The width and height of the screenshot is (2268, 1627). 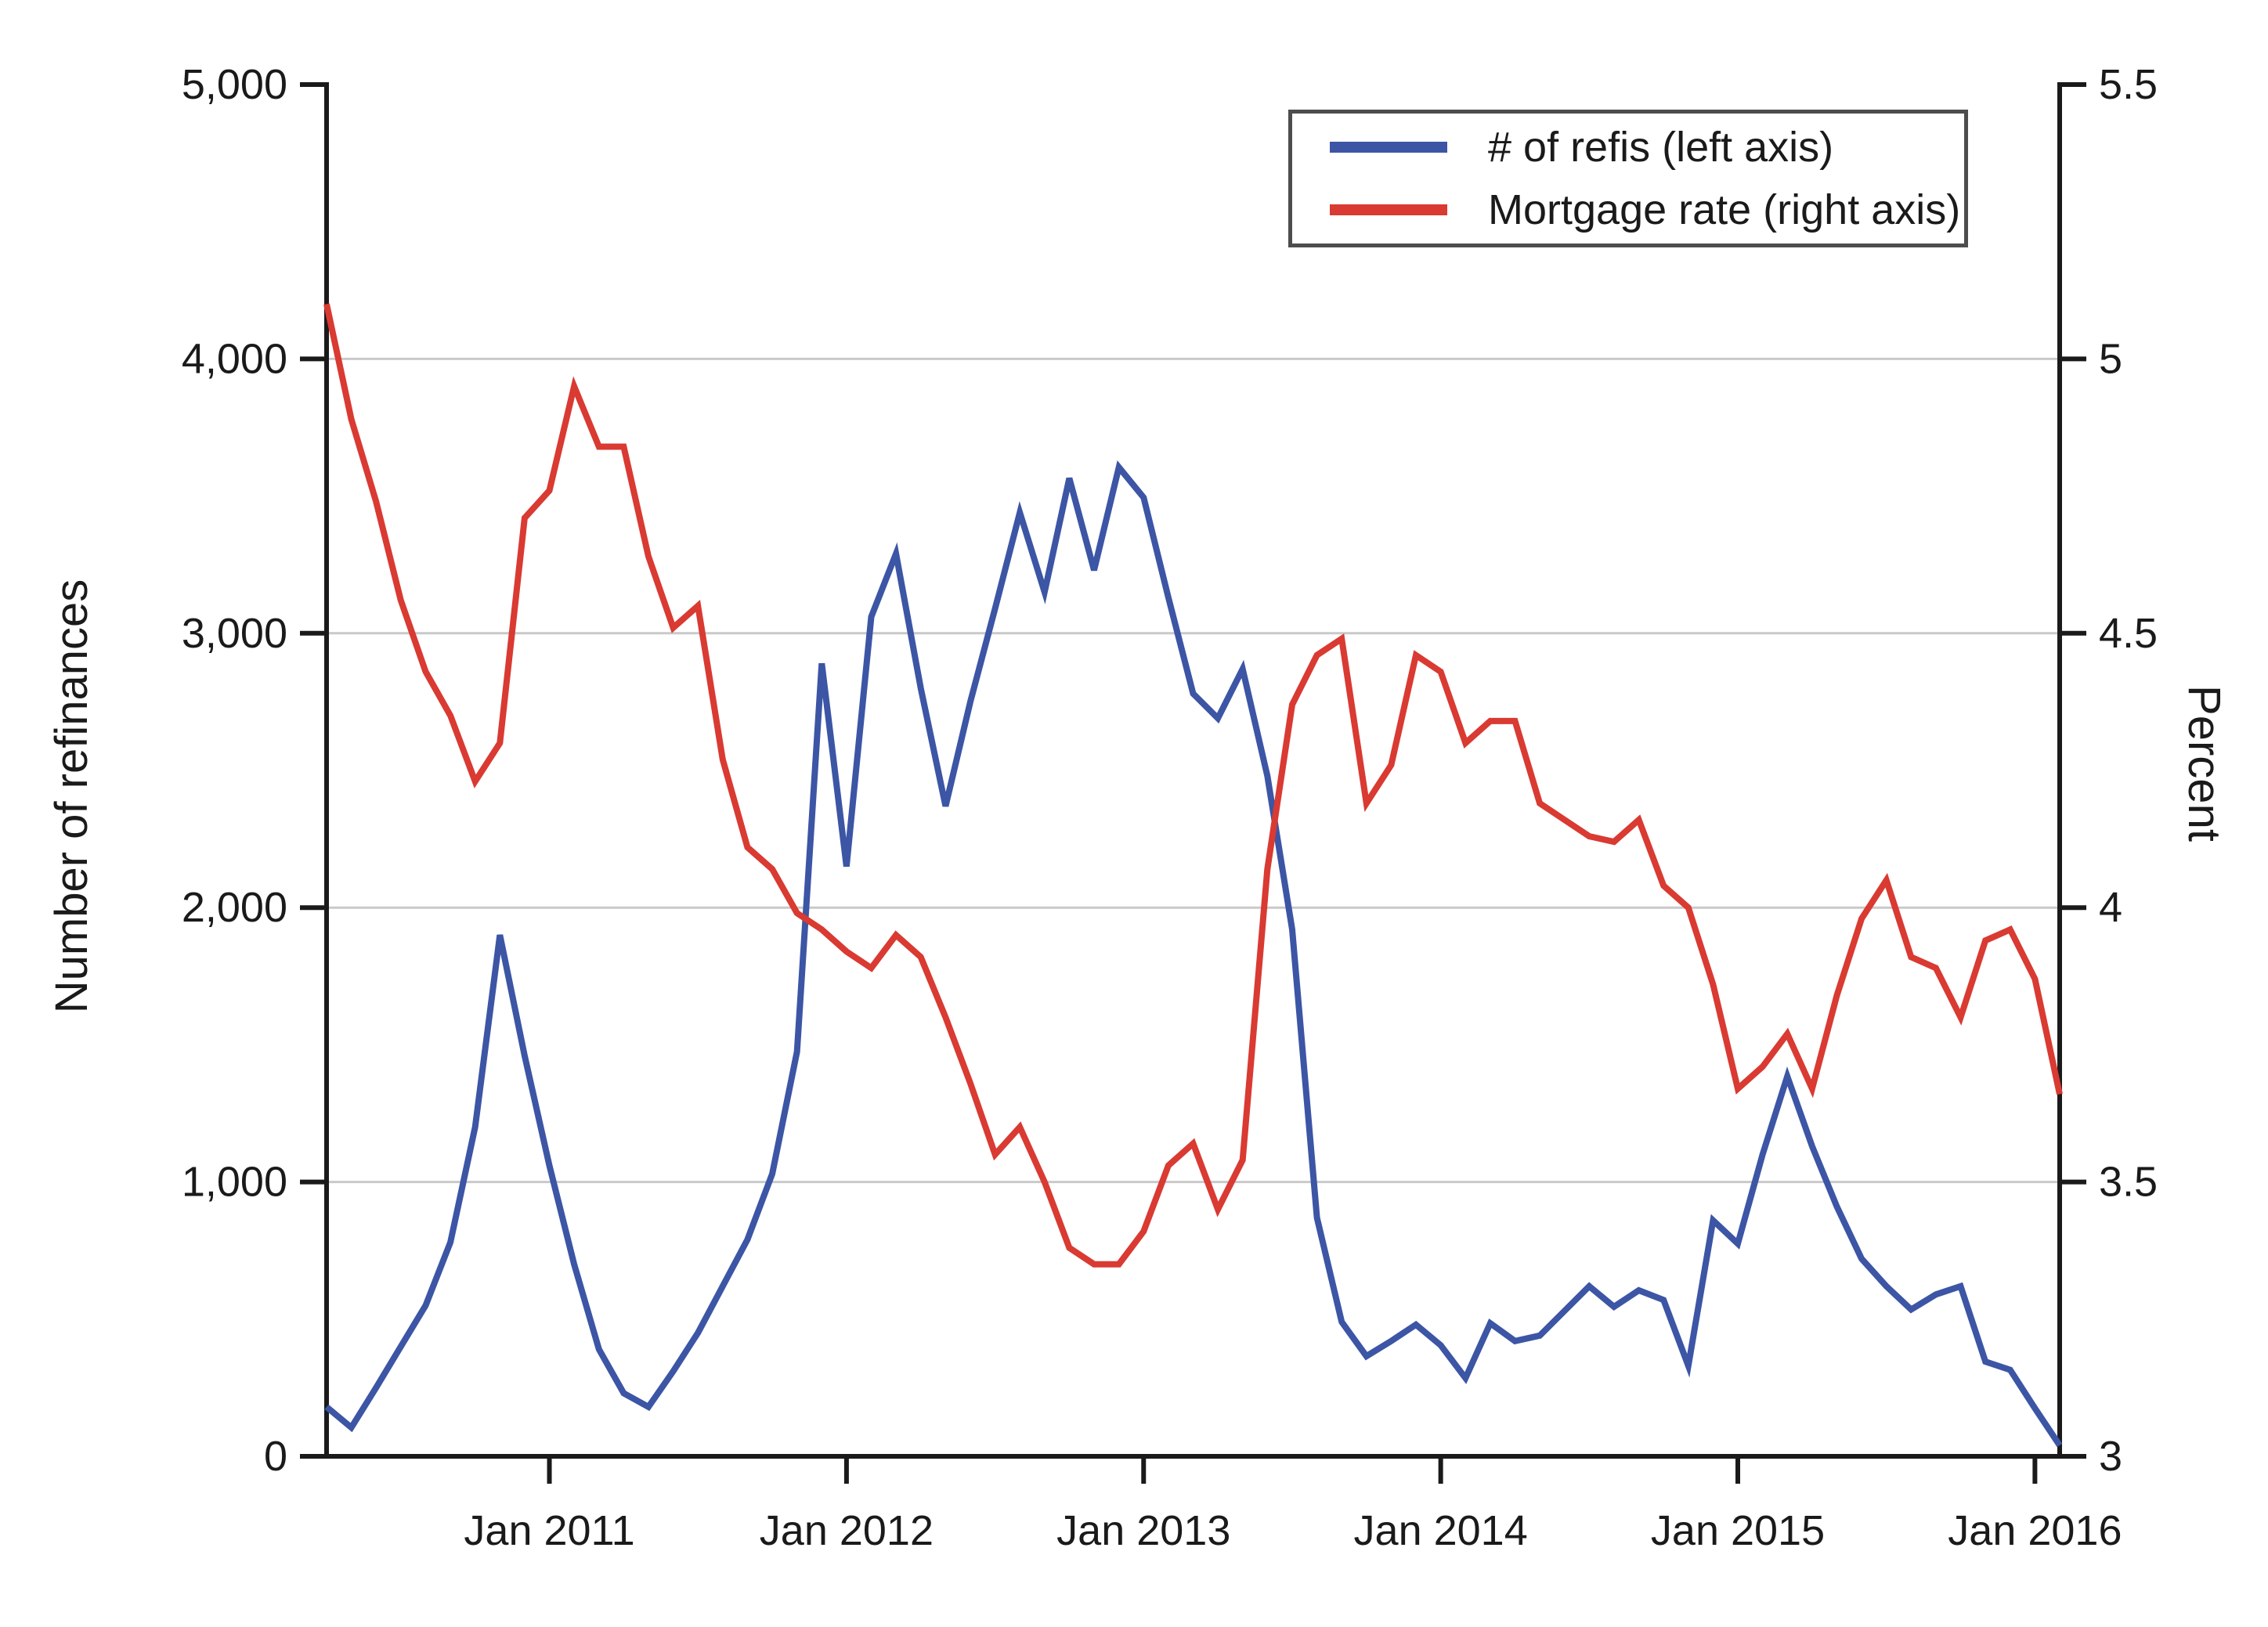 I want to click on right-axis-tick-label: 3, so click(x=2110, y=1456).